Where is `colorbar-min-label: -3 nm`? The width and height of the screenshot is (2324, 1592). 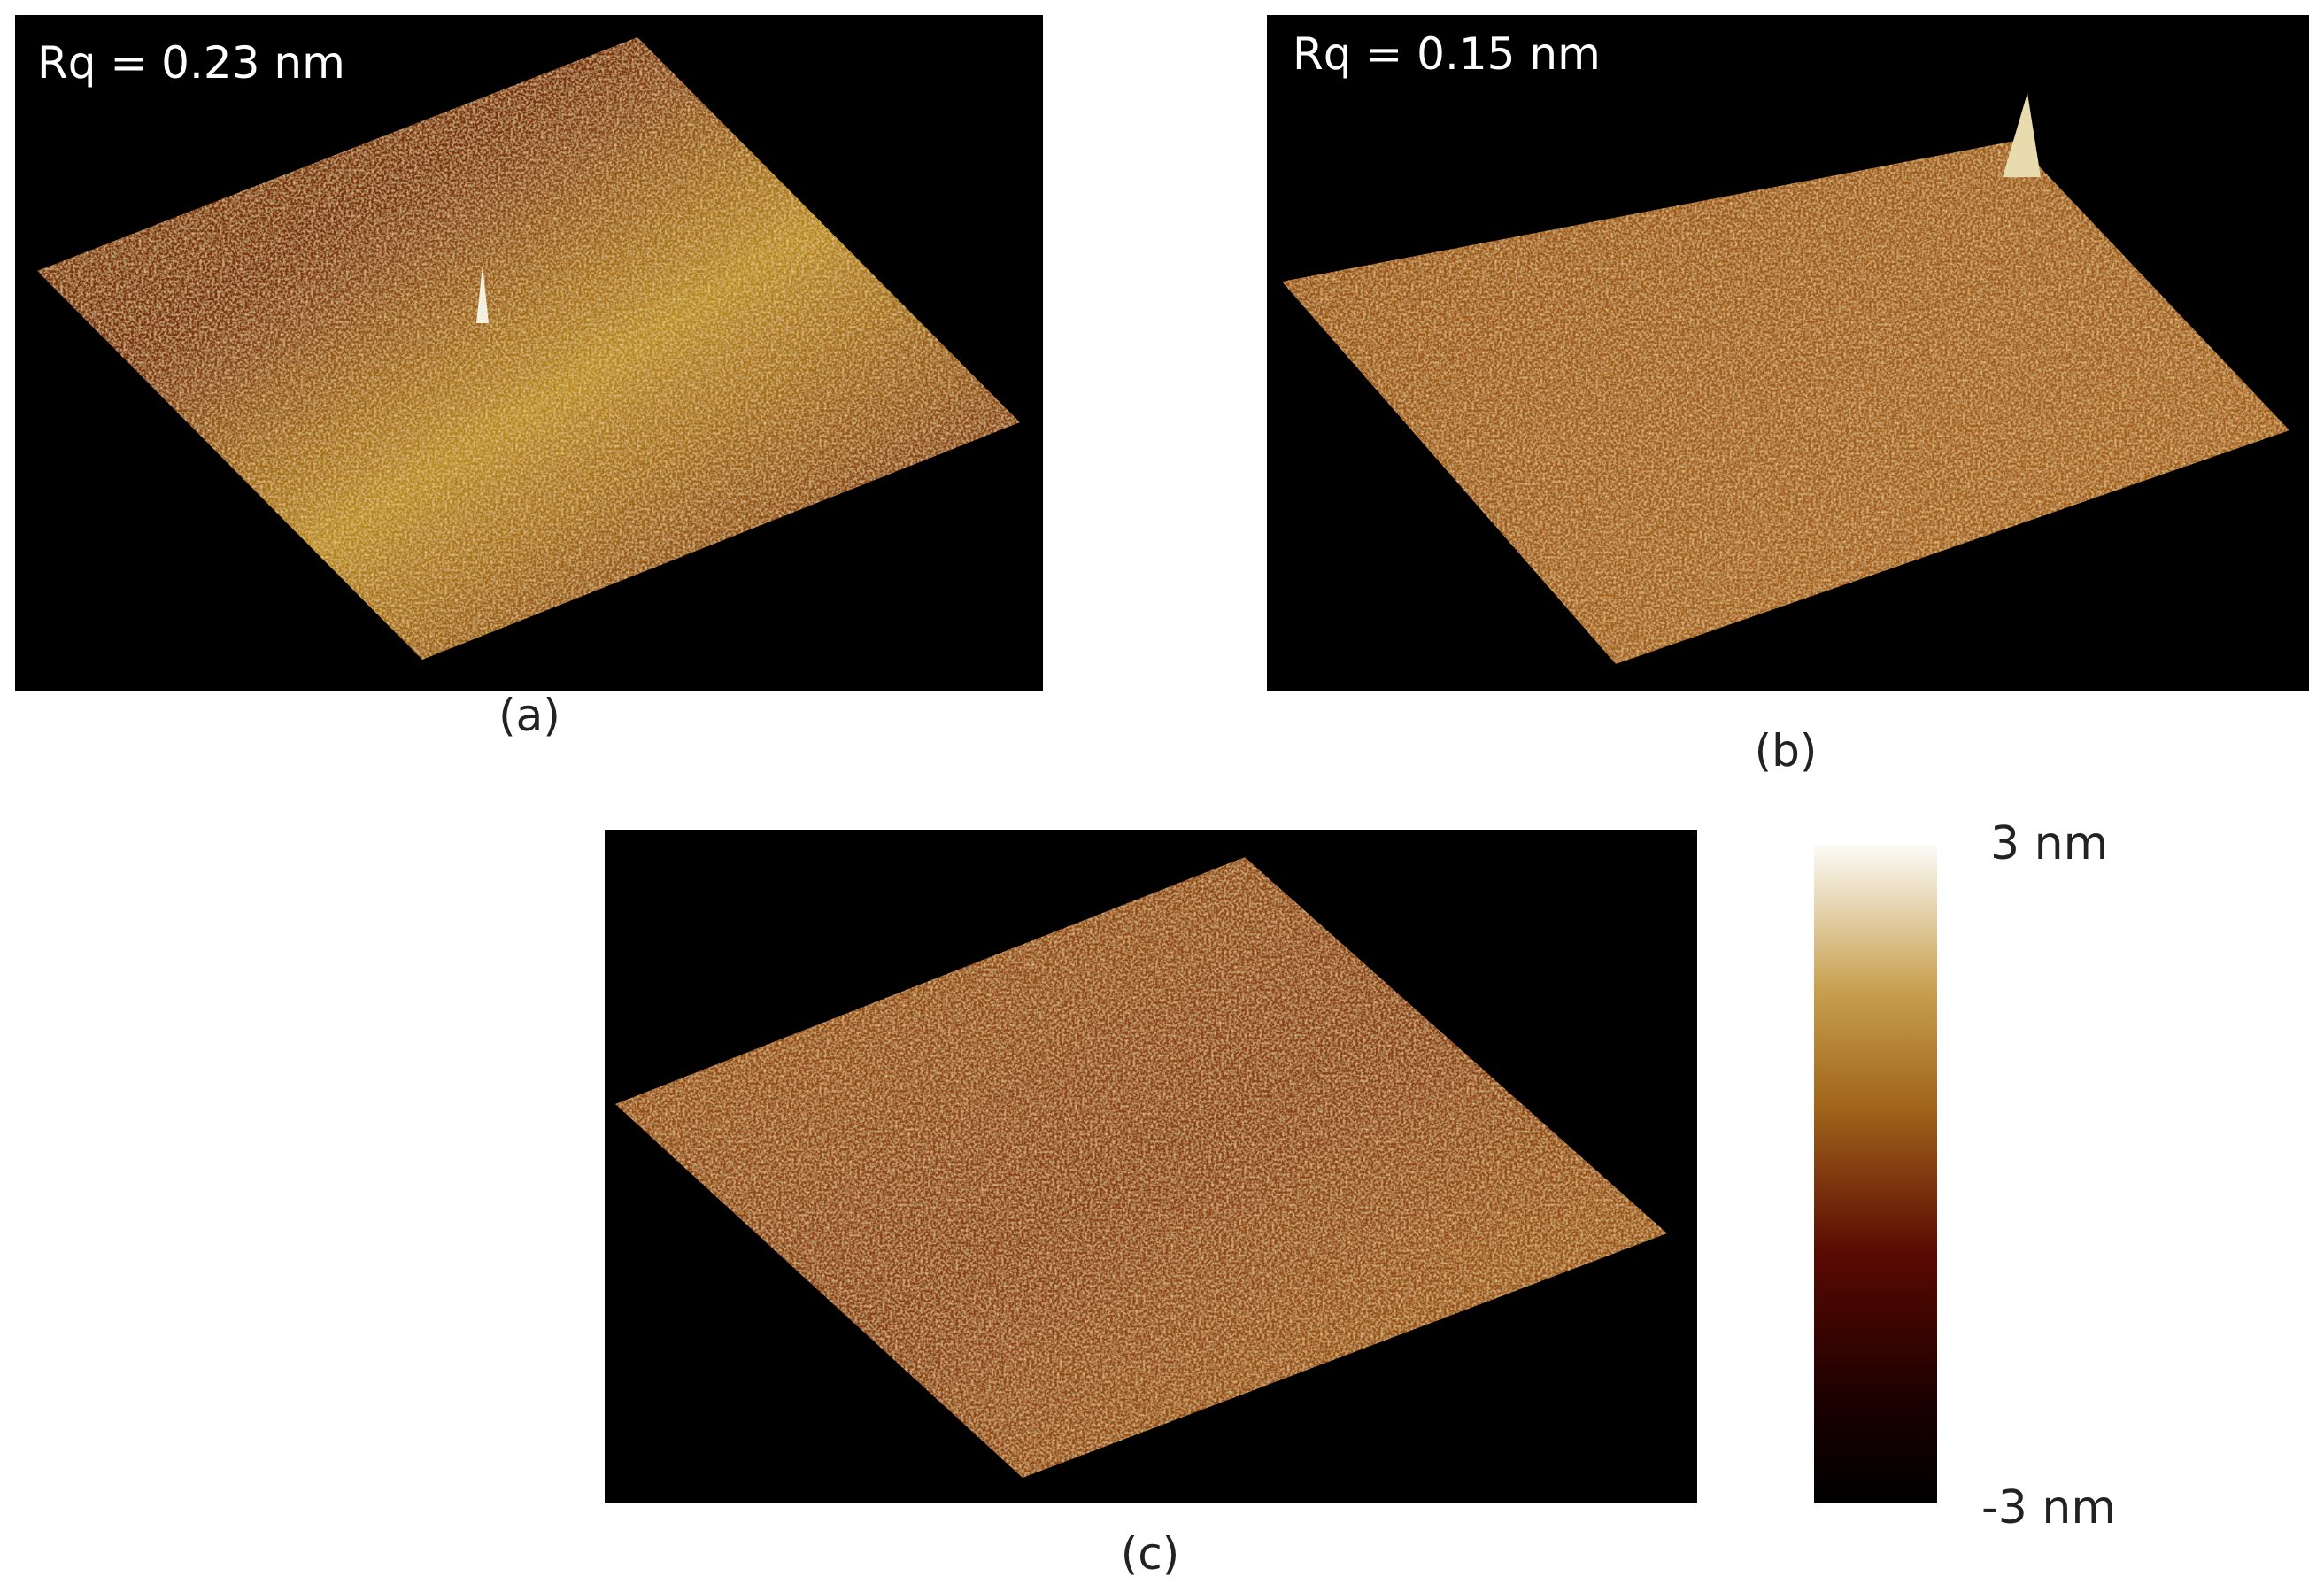 colorbar-min-label: -3 nm is located at coordinates (2048, 1507).